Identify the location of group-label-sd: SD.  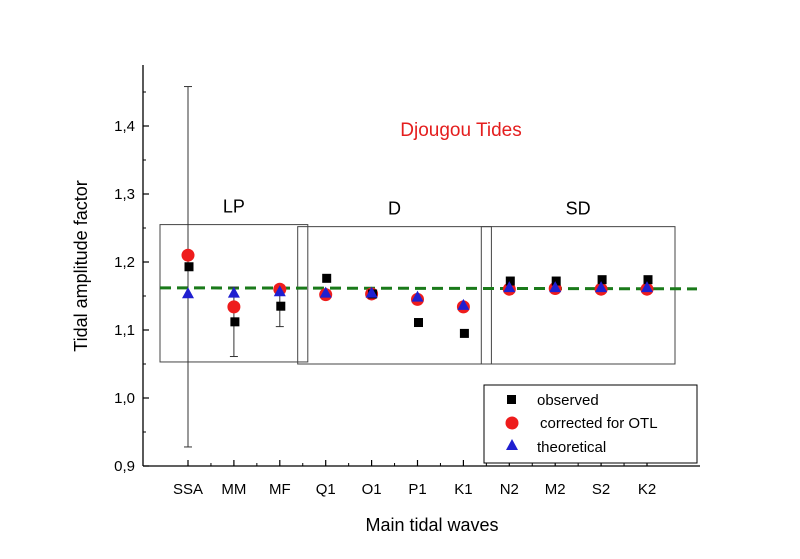
(578, 209).